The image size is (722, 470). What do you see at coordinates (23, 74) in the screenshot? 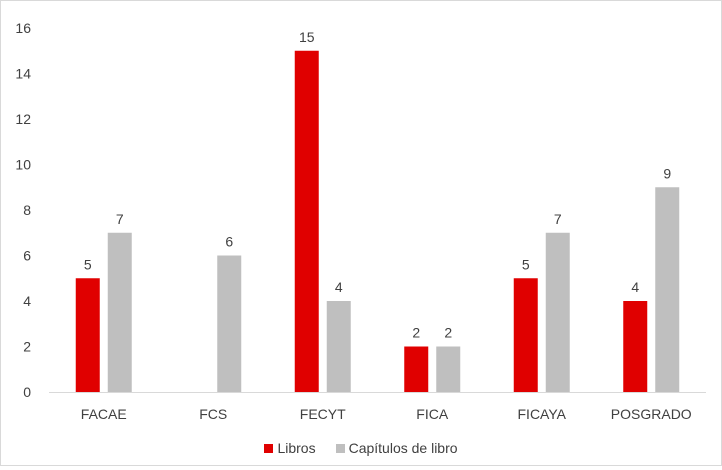
I see `y-tick-label: 14` at bounding box center [23, 74].